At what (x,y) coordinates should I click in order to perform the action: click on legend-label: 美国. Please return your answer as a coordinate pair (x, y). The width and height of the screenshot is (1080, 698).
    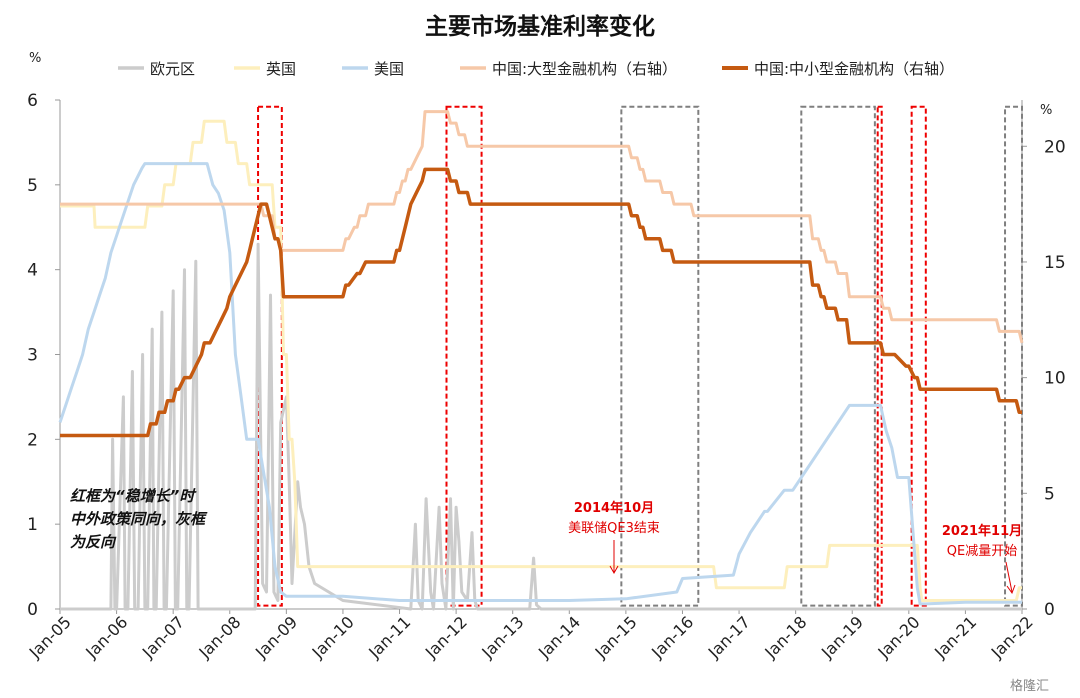
    Looking at the image, I should click on (389, 69).